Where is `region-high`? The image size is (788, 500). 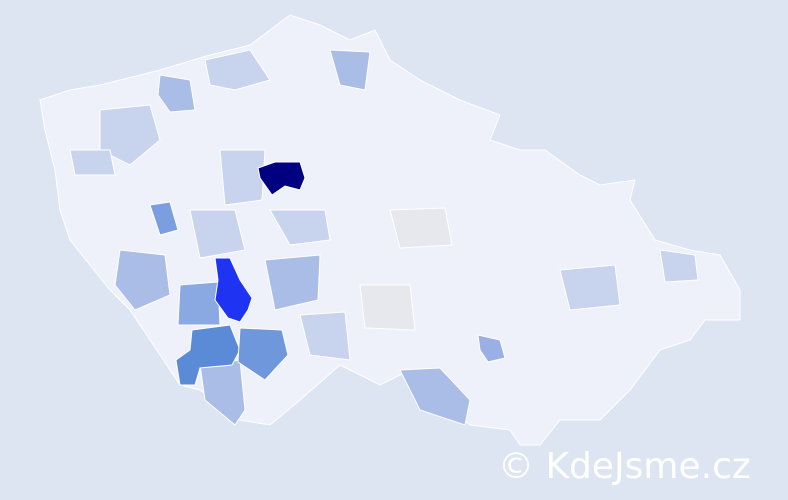
region-high is located at coordinates (233, 290).